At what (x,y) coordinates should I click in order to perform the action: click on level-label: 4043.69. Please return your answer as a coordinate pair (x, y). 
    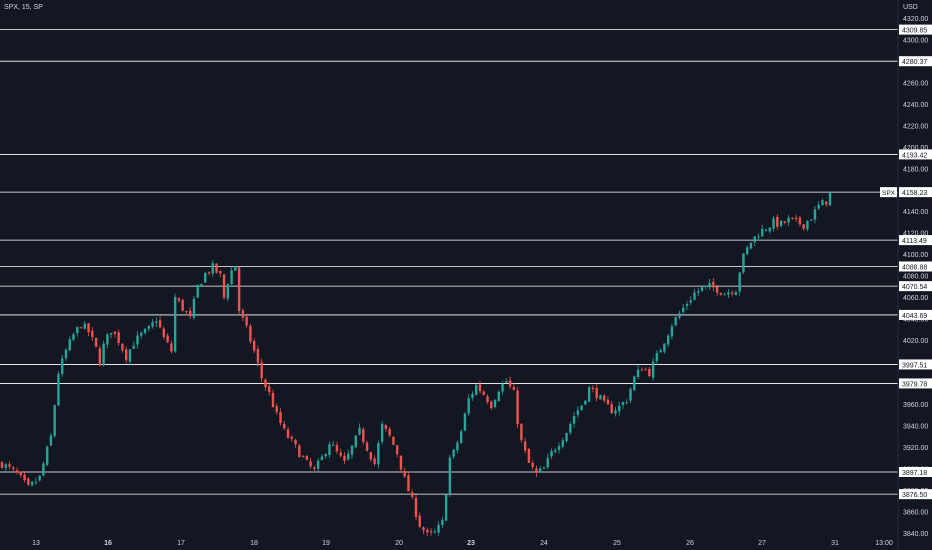
    Looking at the image, I should click on (914, 316).